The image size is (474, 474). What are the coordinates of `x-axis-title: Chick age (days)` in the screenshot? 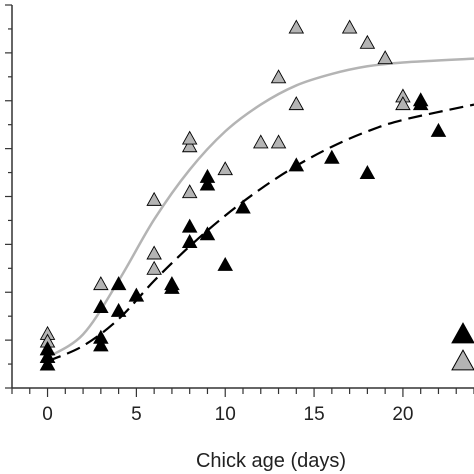 It's located at (271, 461).